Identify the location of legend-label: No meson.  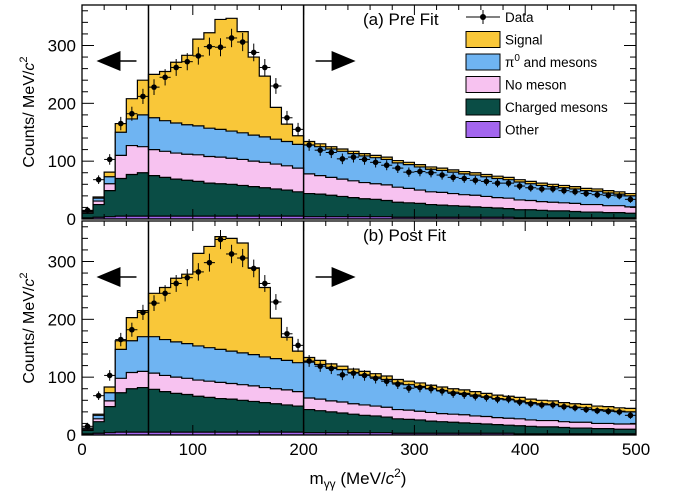
(536, 85).